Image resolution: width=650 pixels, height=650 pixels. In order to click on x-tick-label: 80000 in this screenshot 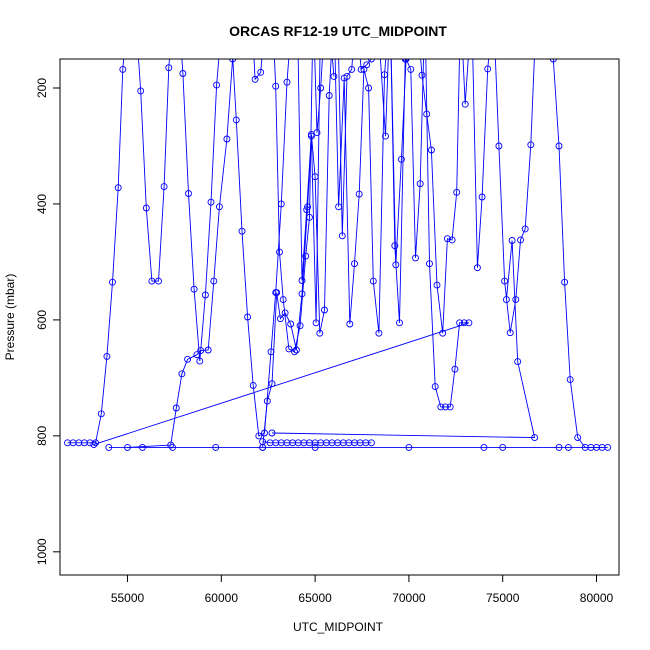, I will do `click(597, 598)`.